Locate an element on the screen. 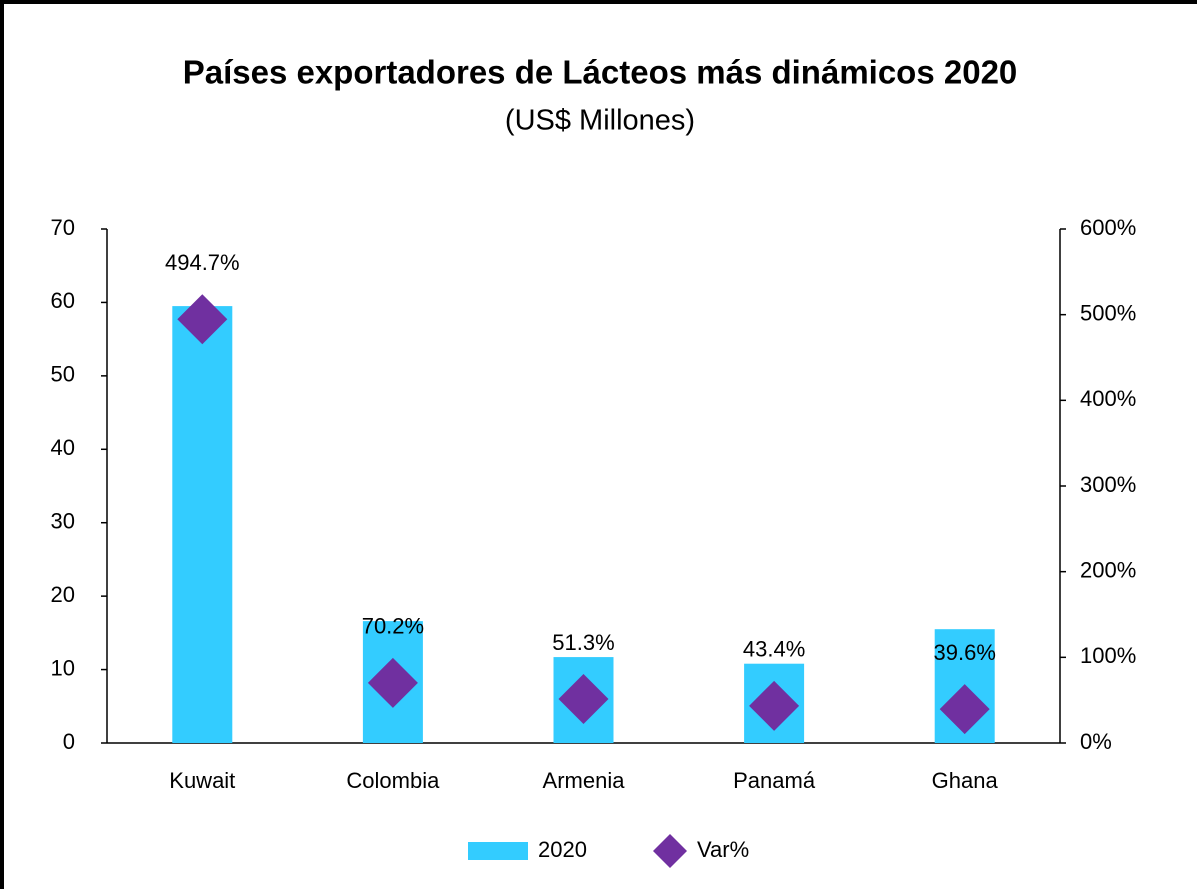 The image size is (1197, 889). y-tick-label: 0 is located at coordinates (69, 741).